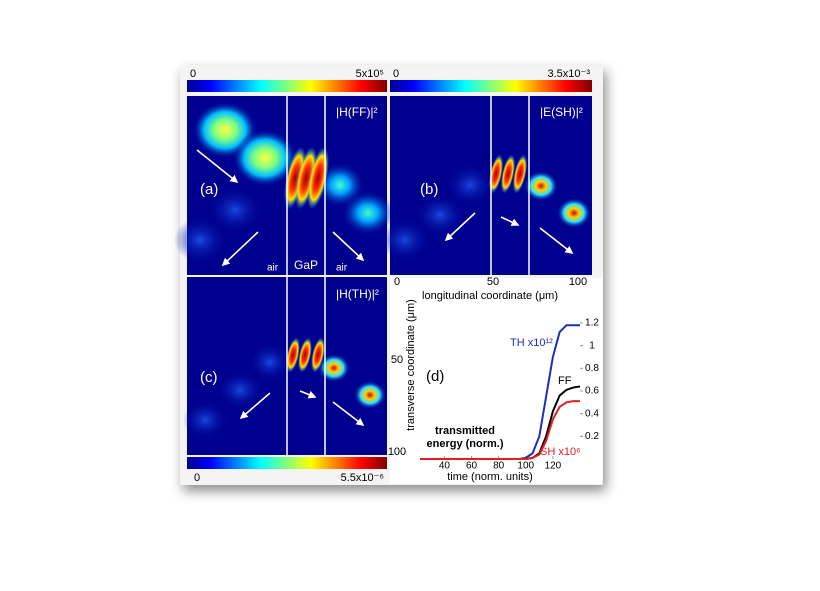 The height and width of the screenshot is (591, 820). Describe the element at coordinates (209, 377) in the screenshot. I see `panel-label: (c)` at that location.